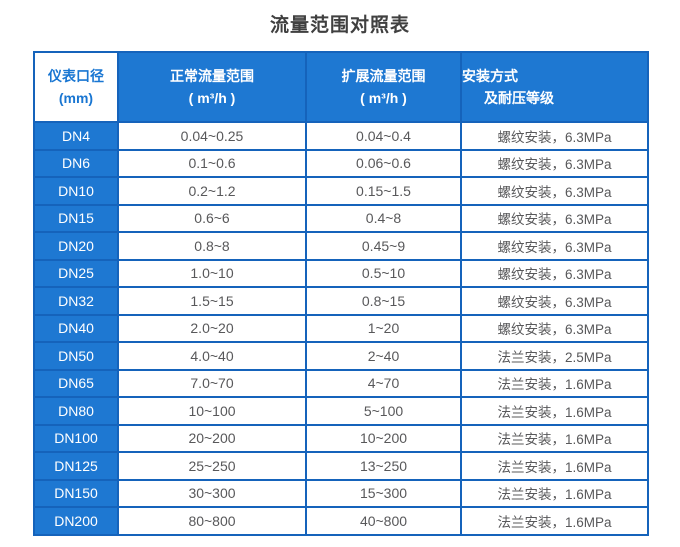 The image size is (680, 547). What do you see at coordinates (554, 356) in the screenshot?
I see `install-cell: 法兰安装，2.5MPa` at bounding box center [554, 356].